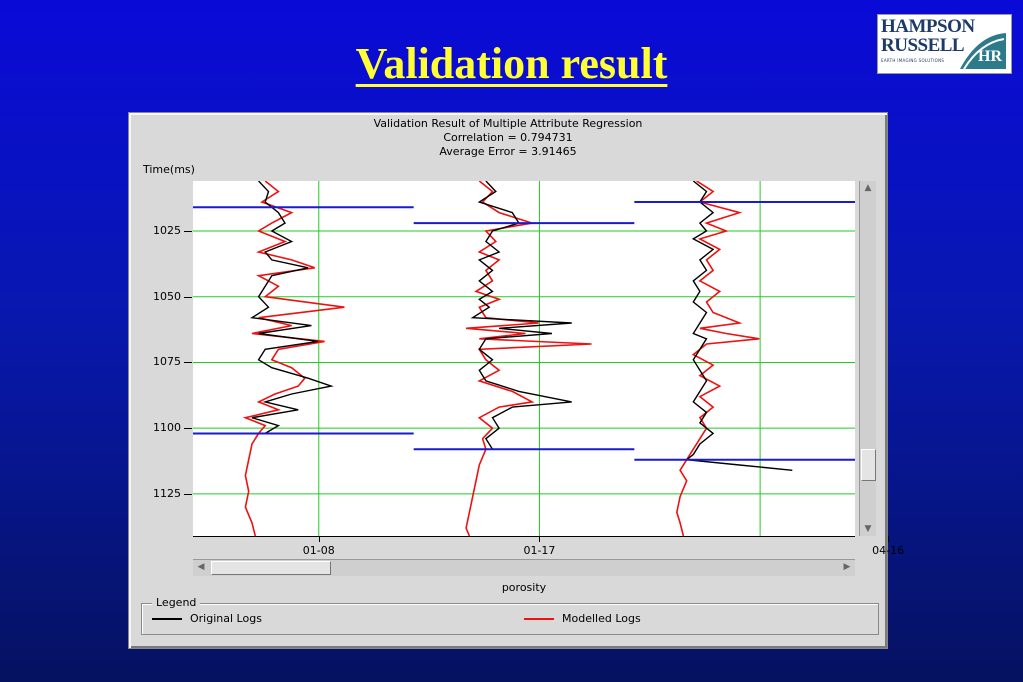  I want to click on logo-mark-icon: HR, so click(983, 51).